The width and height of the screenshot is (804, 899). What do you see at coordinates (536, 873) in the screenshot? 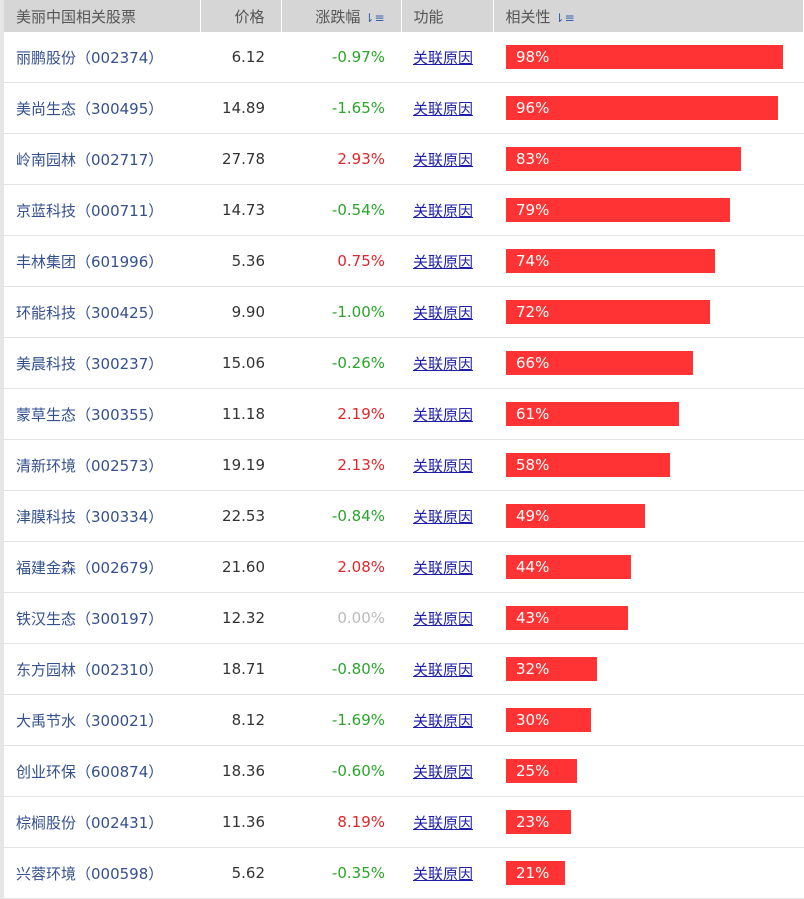
I see `relevance-bar: 21%` at bounding box center [536, 873].